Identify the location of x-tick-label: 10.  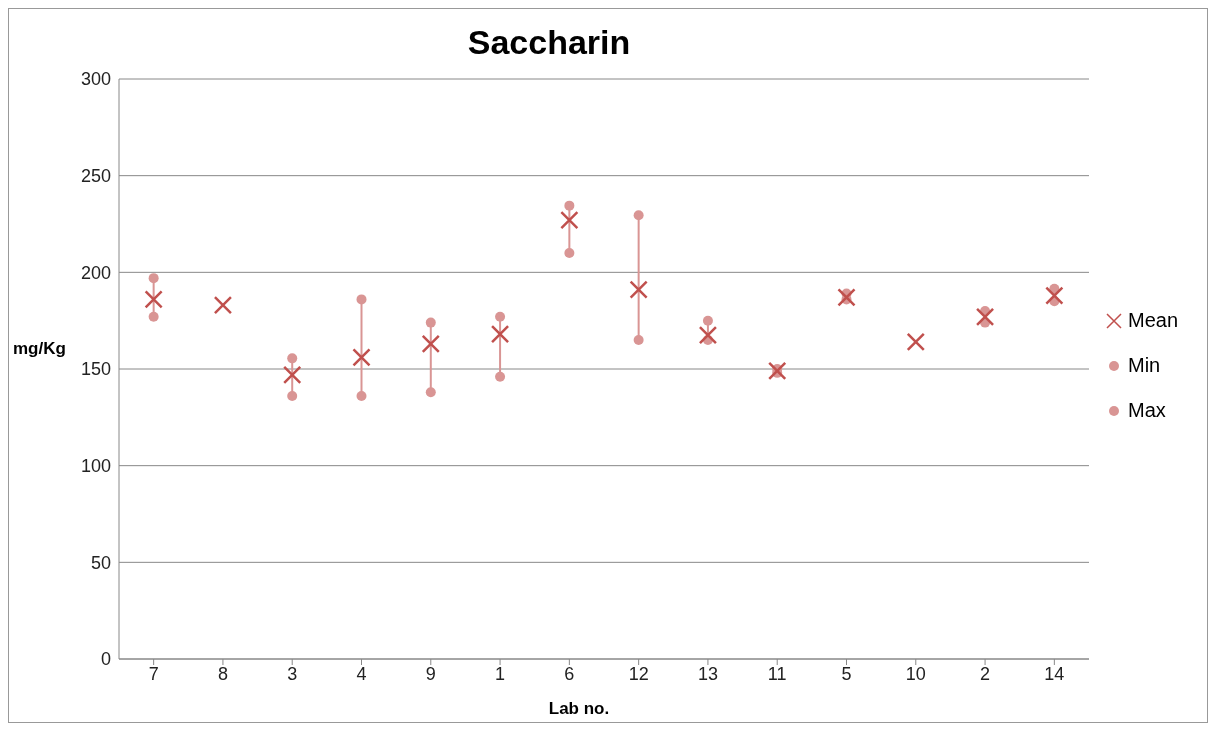
(915, 673).